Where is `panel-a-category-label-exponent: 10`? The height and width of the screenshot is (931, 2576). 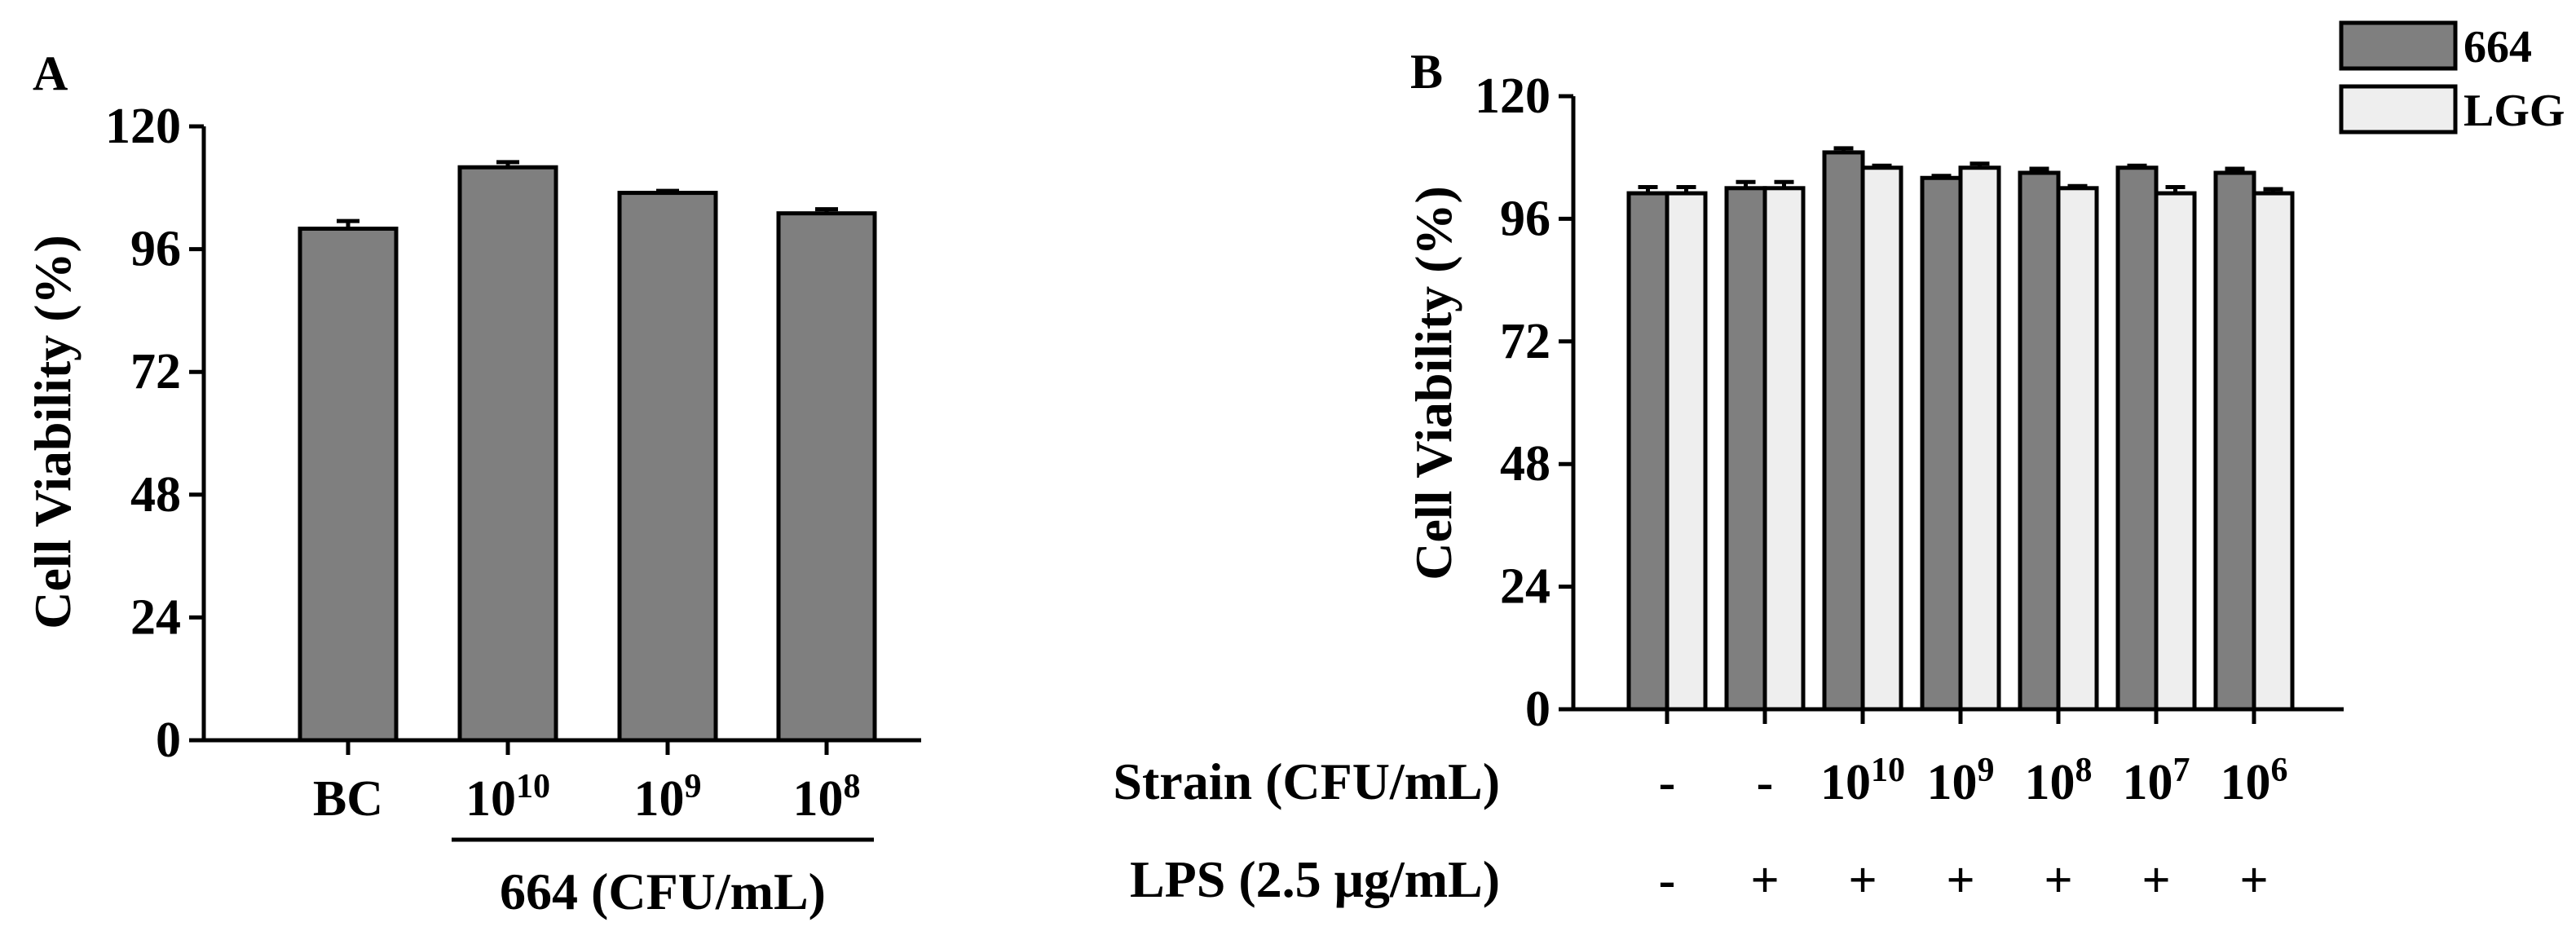
panel-a-category-label-exponent: 10 is located at coordinates (533, 786).